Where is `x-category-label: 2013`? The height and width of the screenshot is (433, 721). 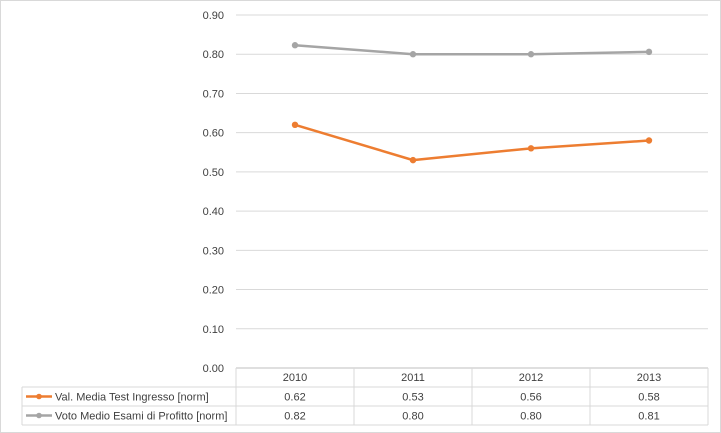
x-category-label: 2013 is located at coordinates (649, 378).